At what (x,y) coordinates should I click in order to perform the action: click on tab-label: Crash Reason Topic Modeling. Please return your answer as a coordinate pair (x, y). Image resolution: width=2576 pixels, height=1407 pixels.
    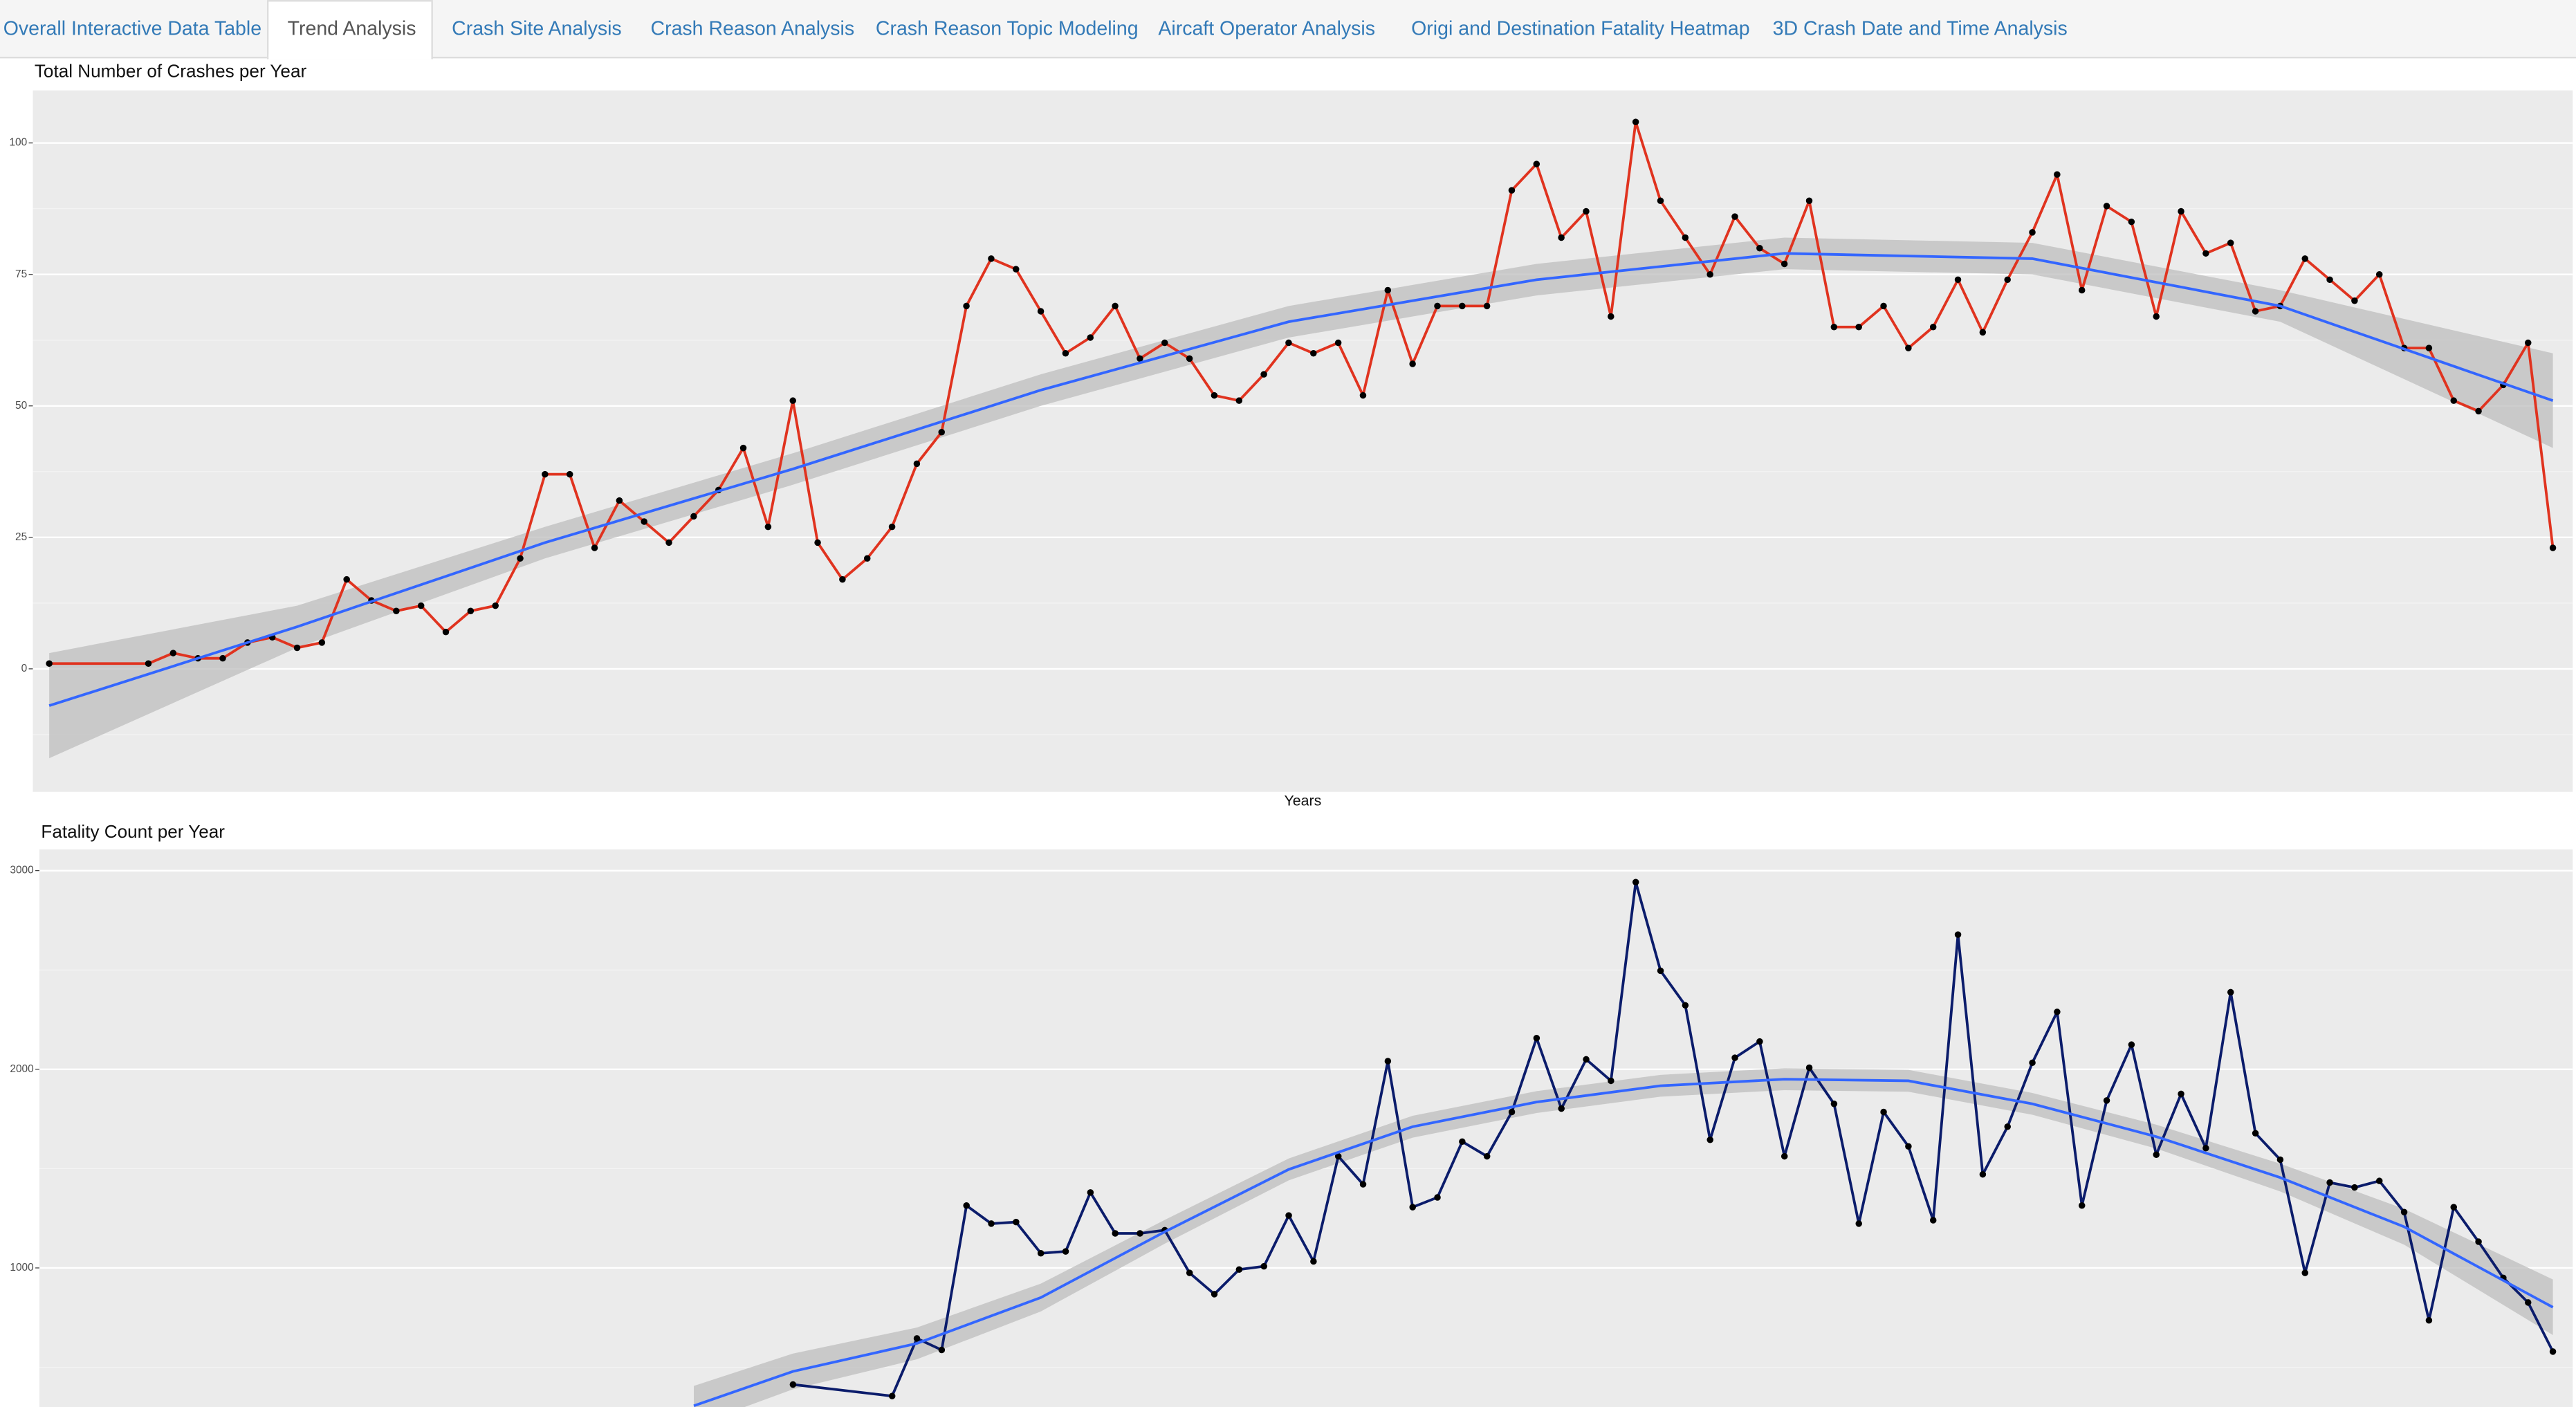
    Looking at the image, I should click on (1007, 28).